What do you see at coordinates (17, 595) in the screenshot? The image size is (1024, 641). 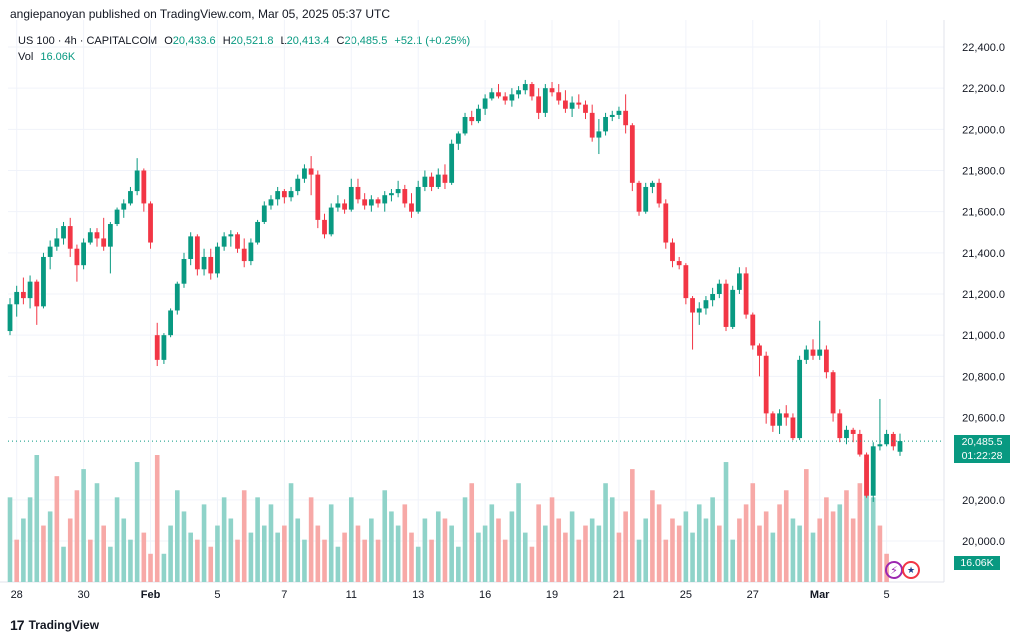 I see `x-tick-label: 28` at bounding box center [17, 595].